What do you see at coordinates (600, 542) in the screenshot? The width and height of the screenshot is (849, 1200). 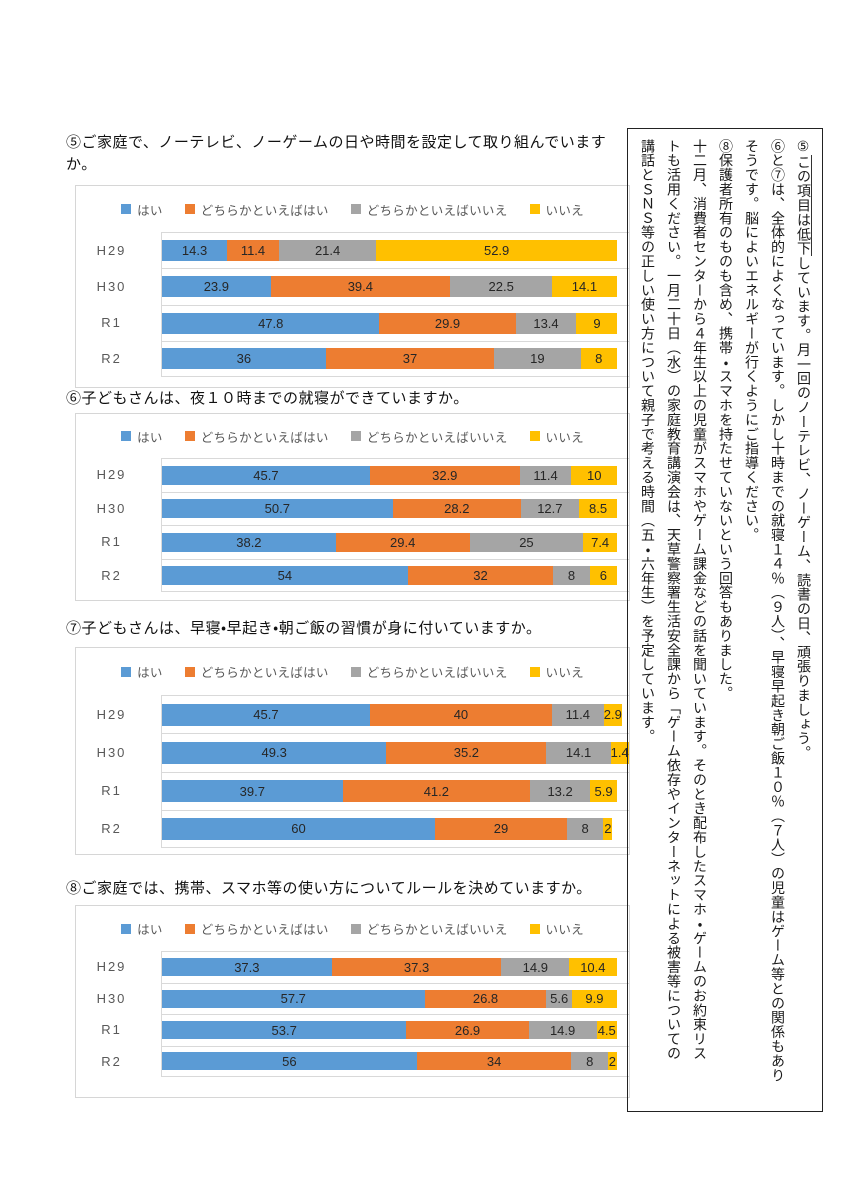 I see `bar-segment: 7.4` at bounding box center [600, 542].